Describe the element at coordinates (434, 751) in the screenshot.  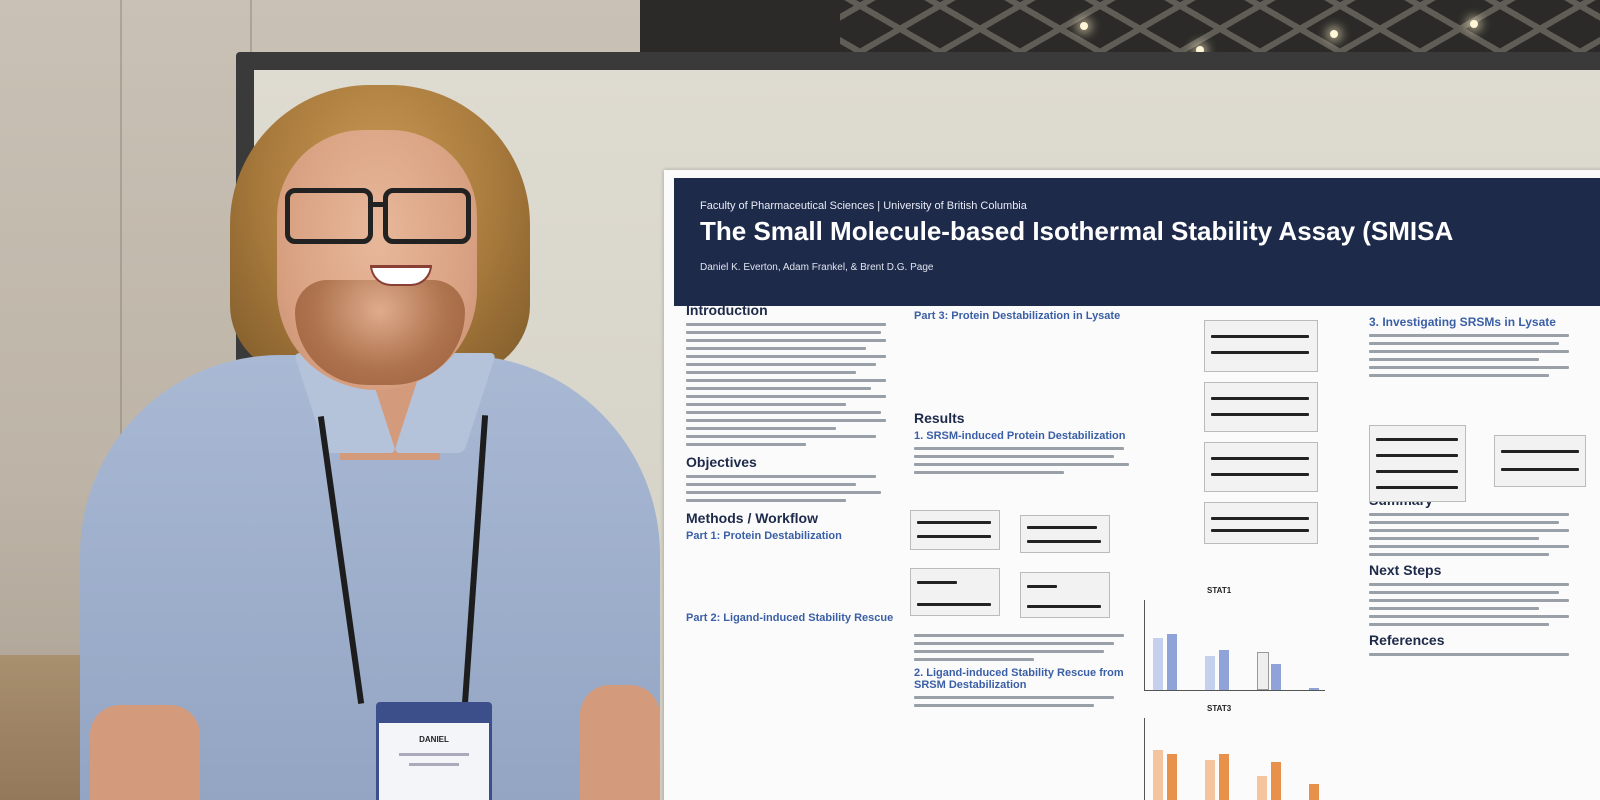
I see `name-badge: DANIEL` at that location.